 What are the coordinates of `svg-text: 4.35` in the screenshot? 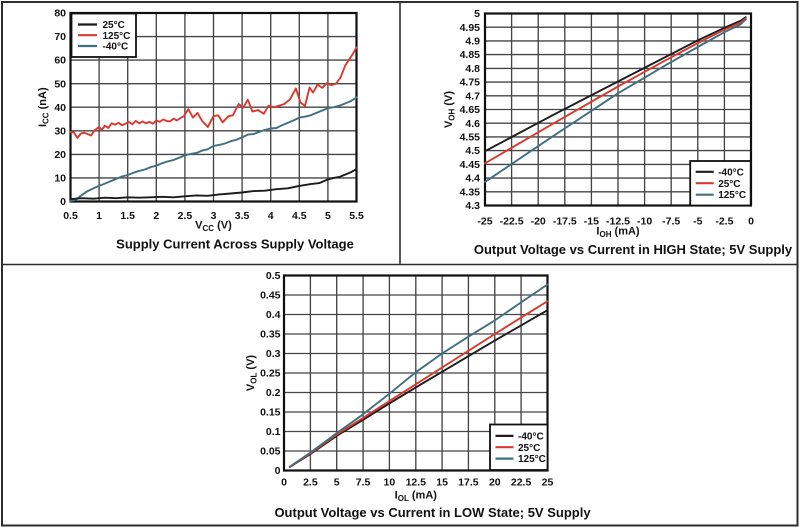 It's located at (470, 192).